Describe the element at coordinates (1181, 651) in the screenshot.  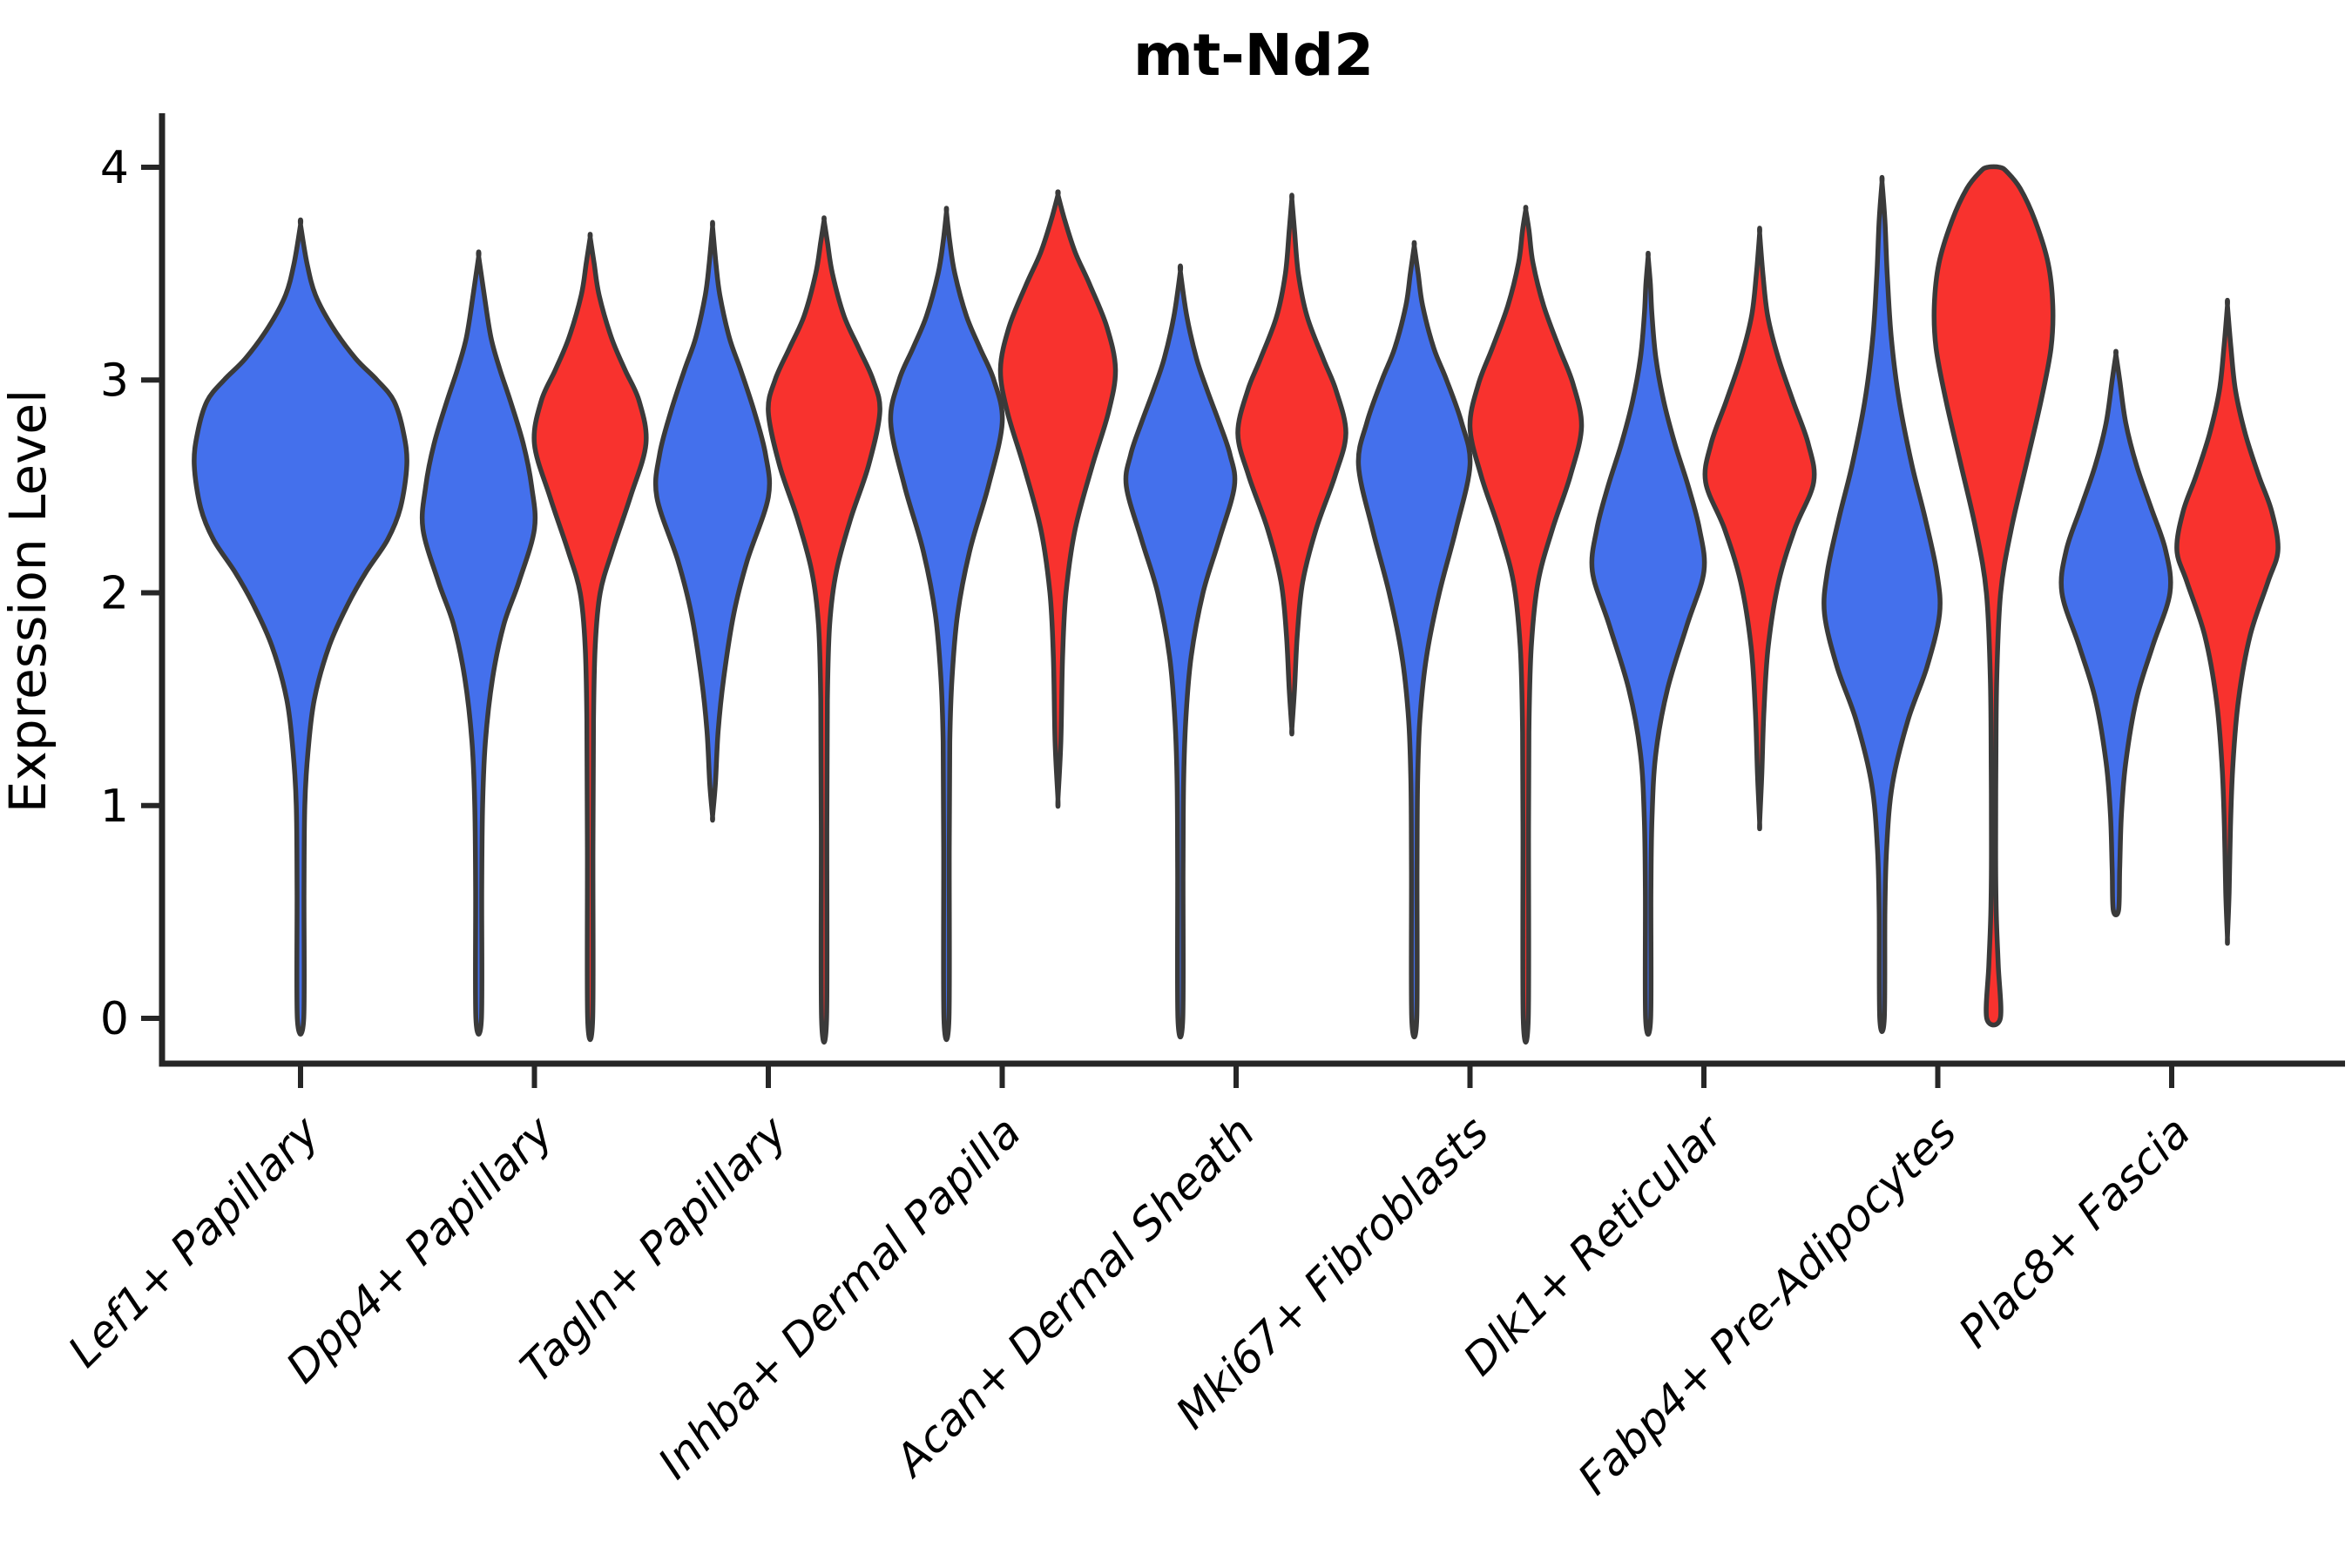
I see `violin-acan-dermal-sheath-blue` at that location.